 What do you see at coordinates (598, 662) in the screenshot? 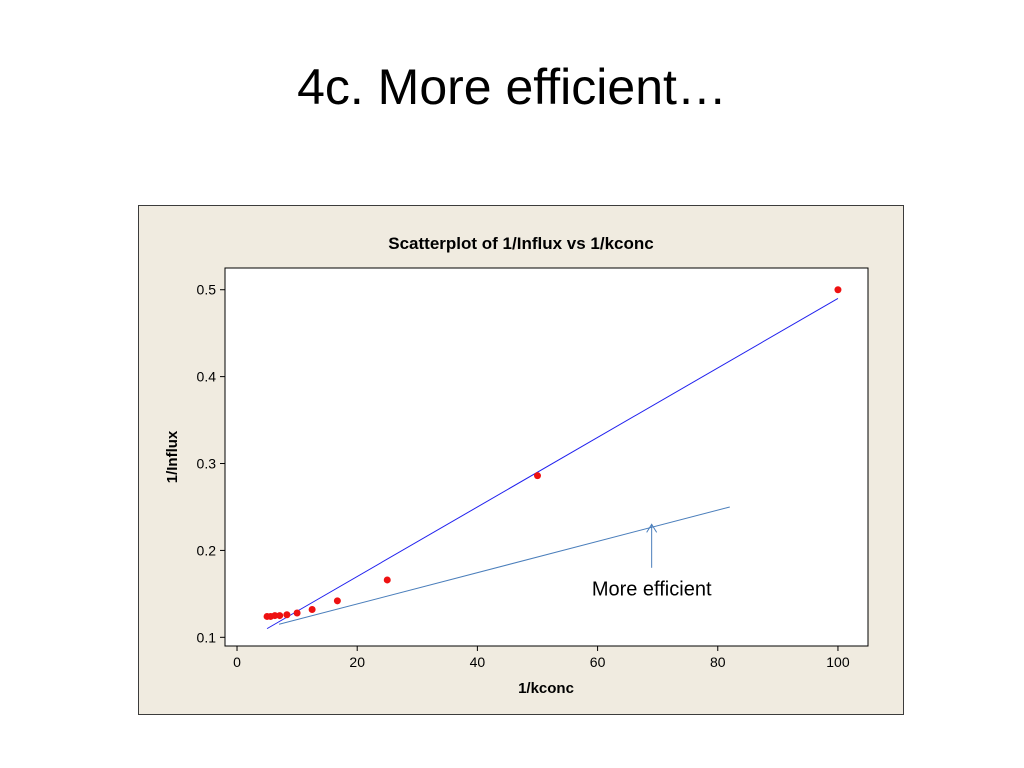
I see `x-tick-label: 60` at bounding box center [598, 662].